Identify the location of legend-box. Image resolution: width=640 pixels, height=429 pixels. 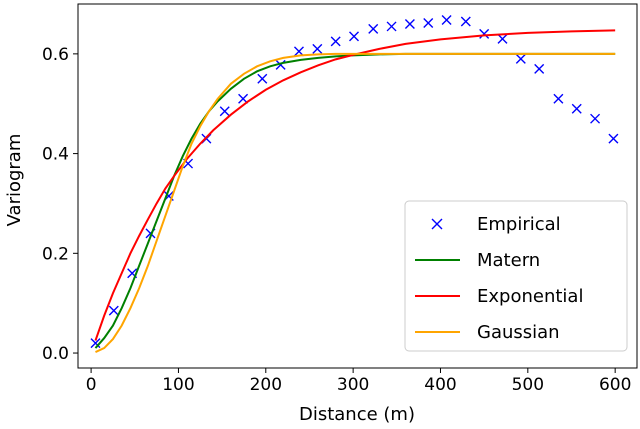
(516, 276).